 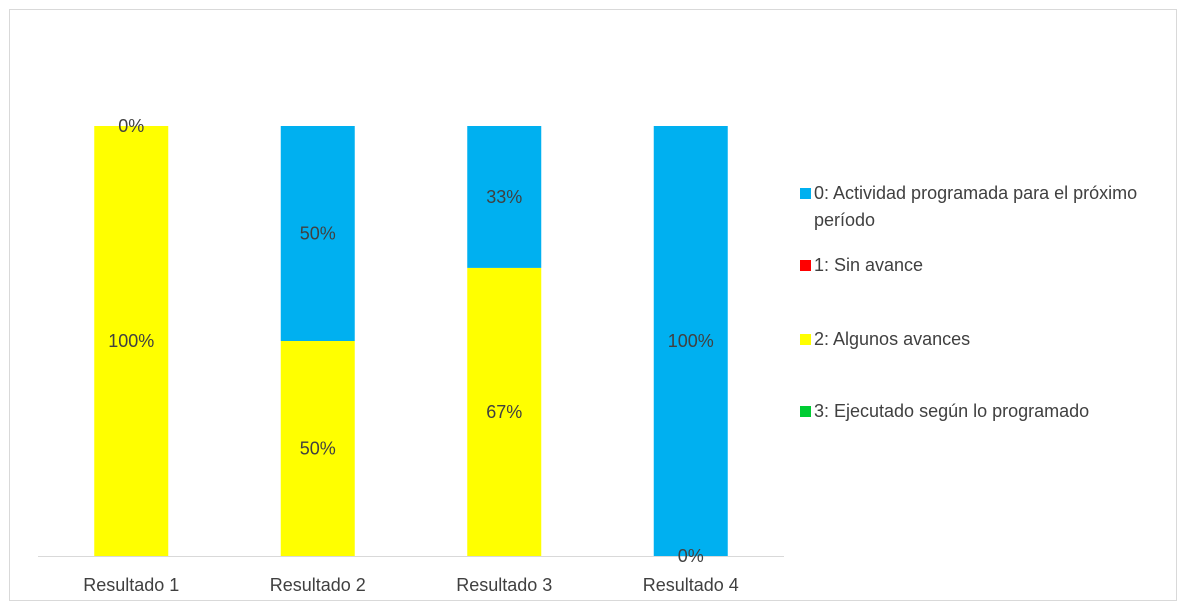 I want to click on data-label: 33%, so click(x=504, y=197).